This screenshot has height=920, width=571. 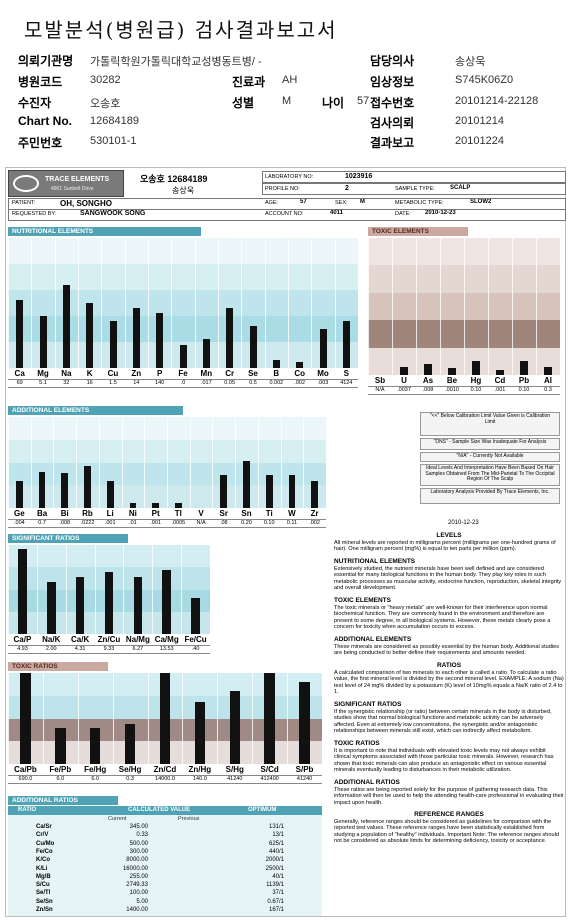 What do you see at coordinates (373, 639) in the screenshot?
I see `note-heading: ADDITIONAL ELEMENTS` at bounding box center [373, 639].